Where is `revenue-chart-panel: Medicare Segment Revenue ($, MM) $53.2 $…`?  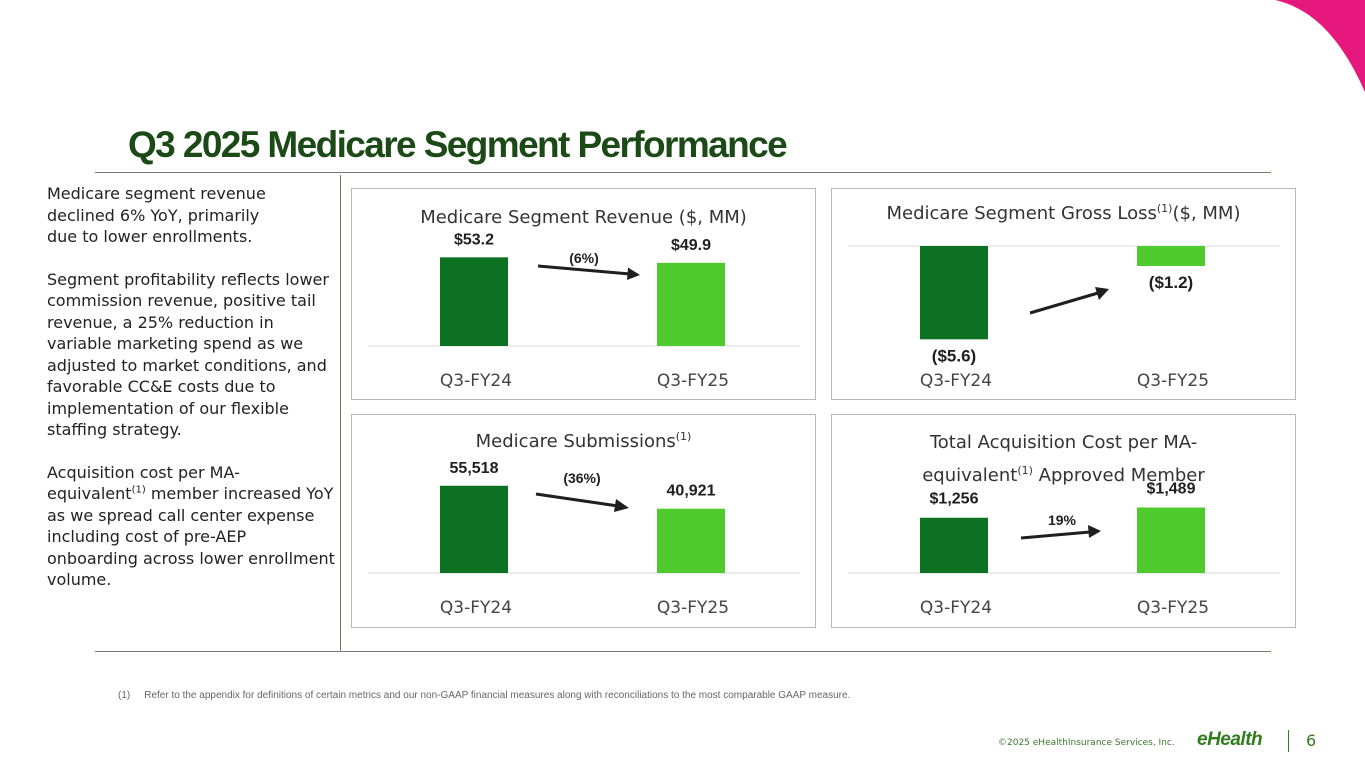 revenue-chart-panel: Medicare Segment Revenue ($, MM) $53.2 $… is located at coordinates (583, 294).